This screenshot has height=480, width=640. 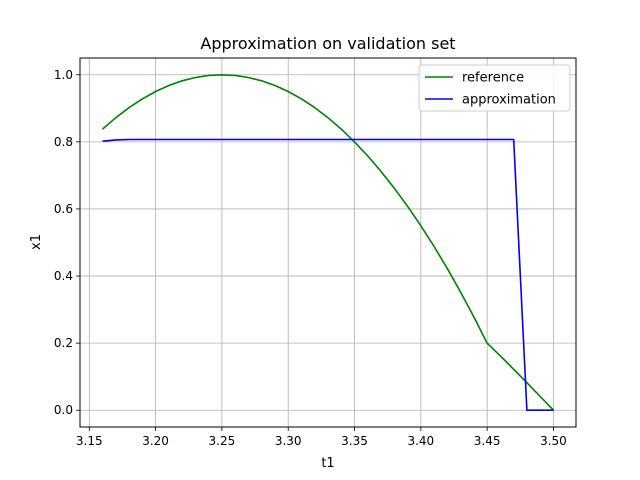 I want to click on legend-box, so click(x=494, y=88).